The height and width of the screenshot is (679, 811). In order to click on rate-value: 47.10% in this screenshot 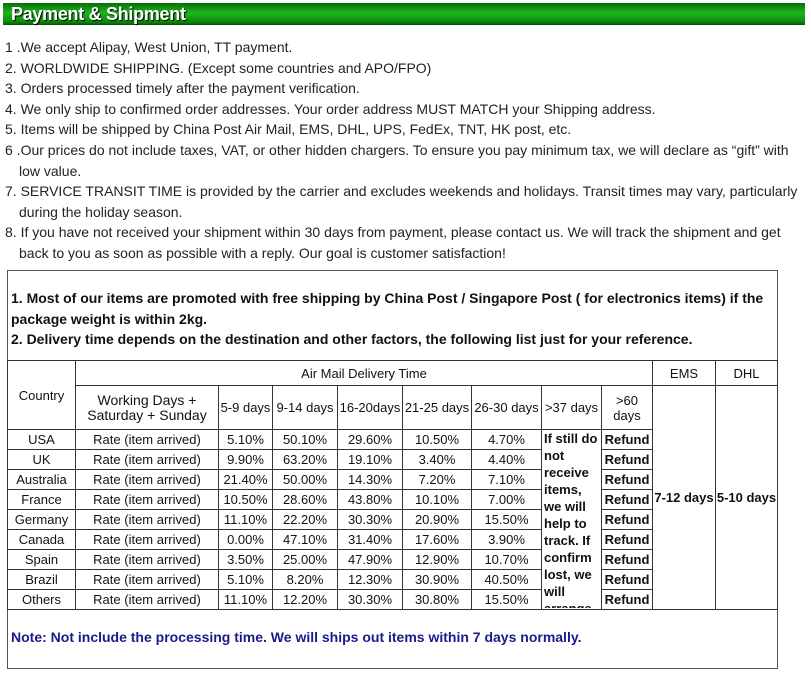, I will do `click(305, 539)`.